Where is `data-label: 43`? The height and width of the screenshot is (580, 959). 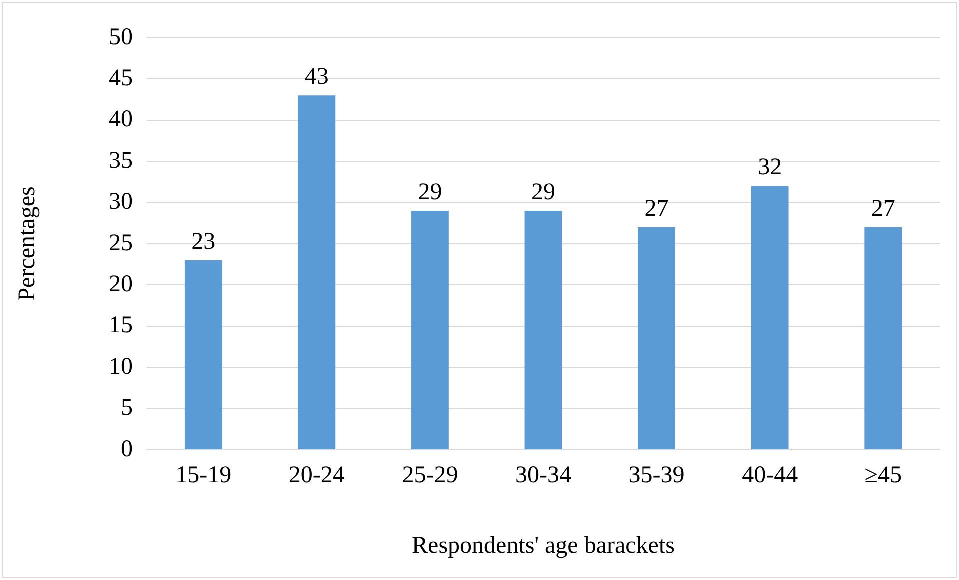 data-label: 43 is located at coordinates (316, 77).